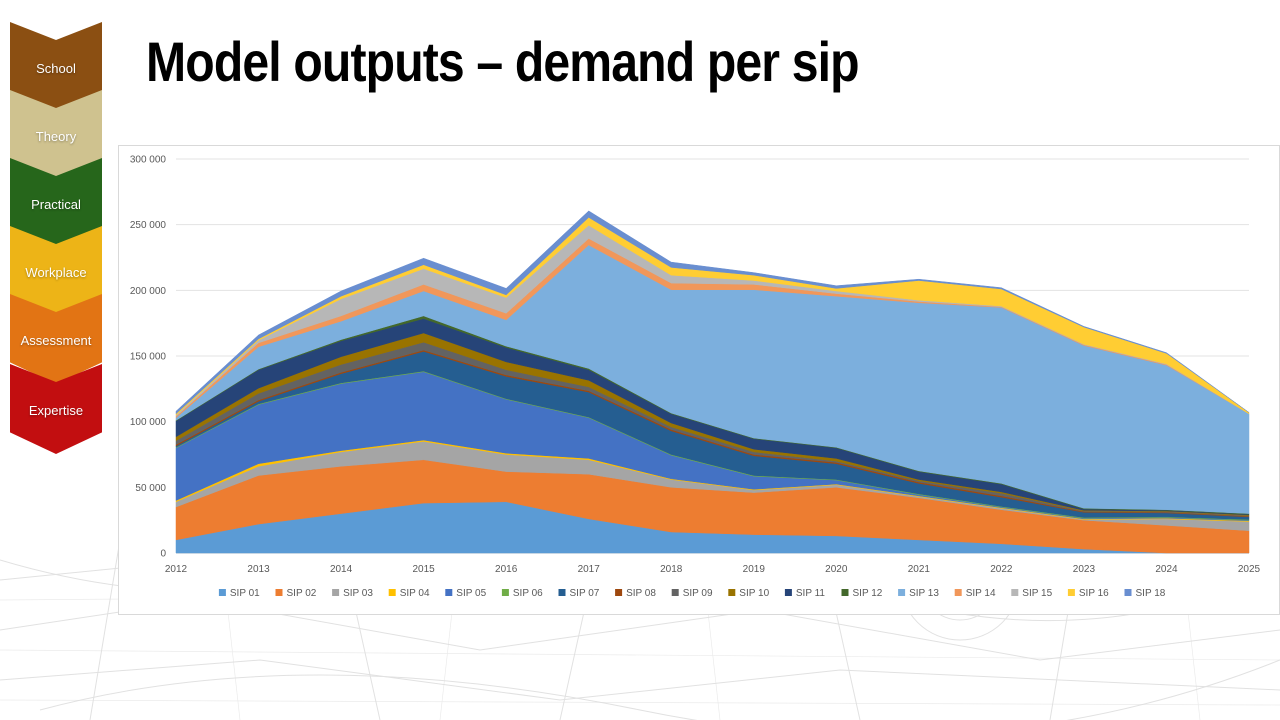  What do you see at coordinates (302, 593) in the screenshot?
I see `legend-label: SIP 02` at bounding box center [302, 593].